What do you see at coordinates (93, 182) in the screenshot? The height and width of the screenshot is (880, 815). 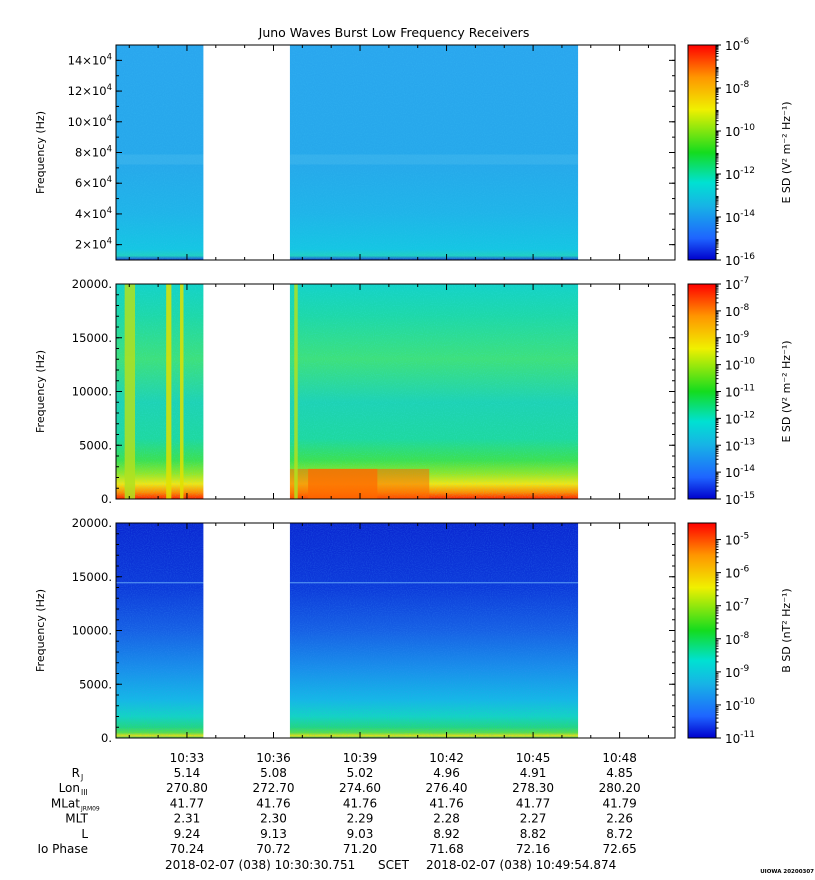 I see `y-tick-label: 6×104` at bounding box center [93, 182].